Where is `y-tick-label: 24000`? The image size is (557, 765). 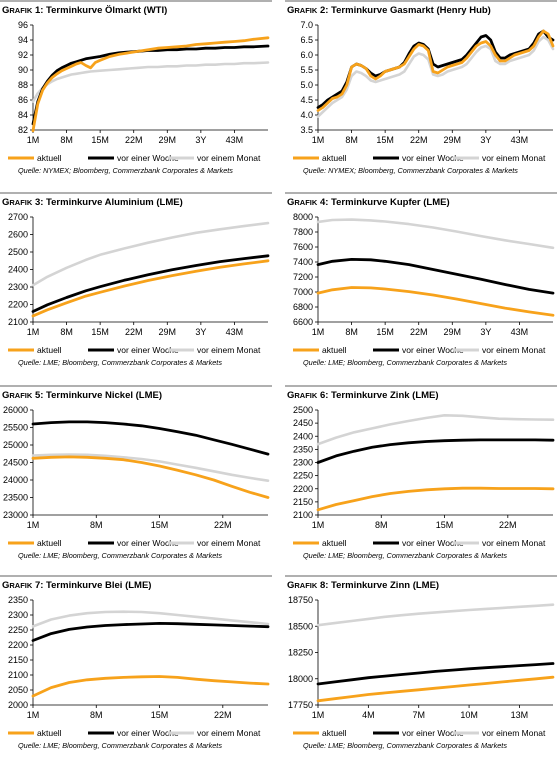
y-tick-label: 24000 is located at coordinates (15, 480).